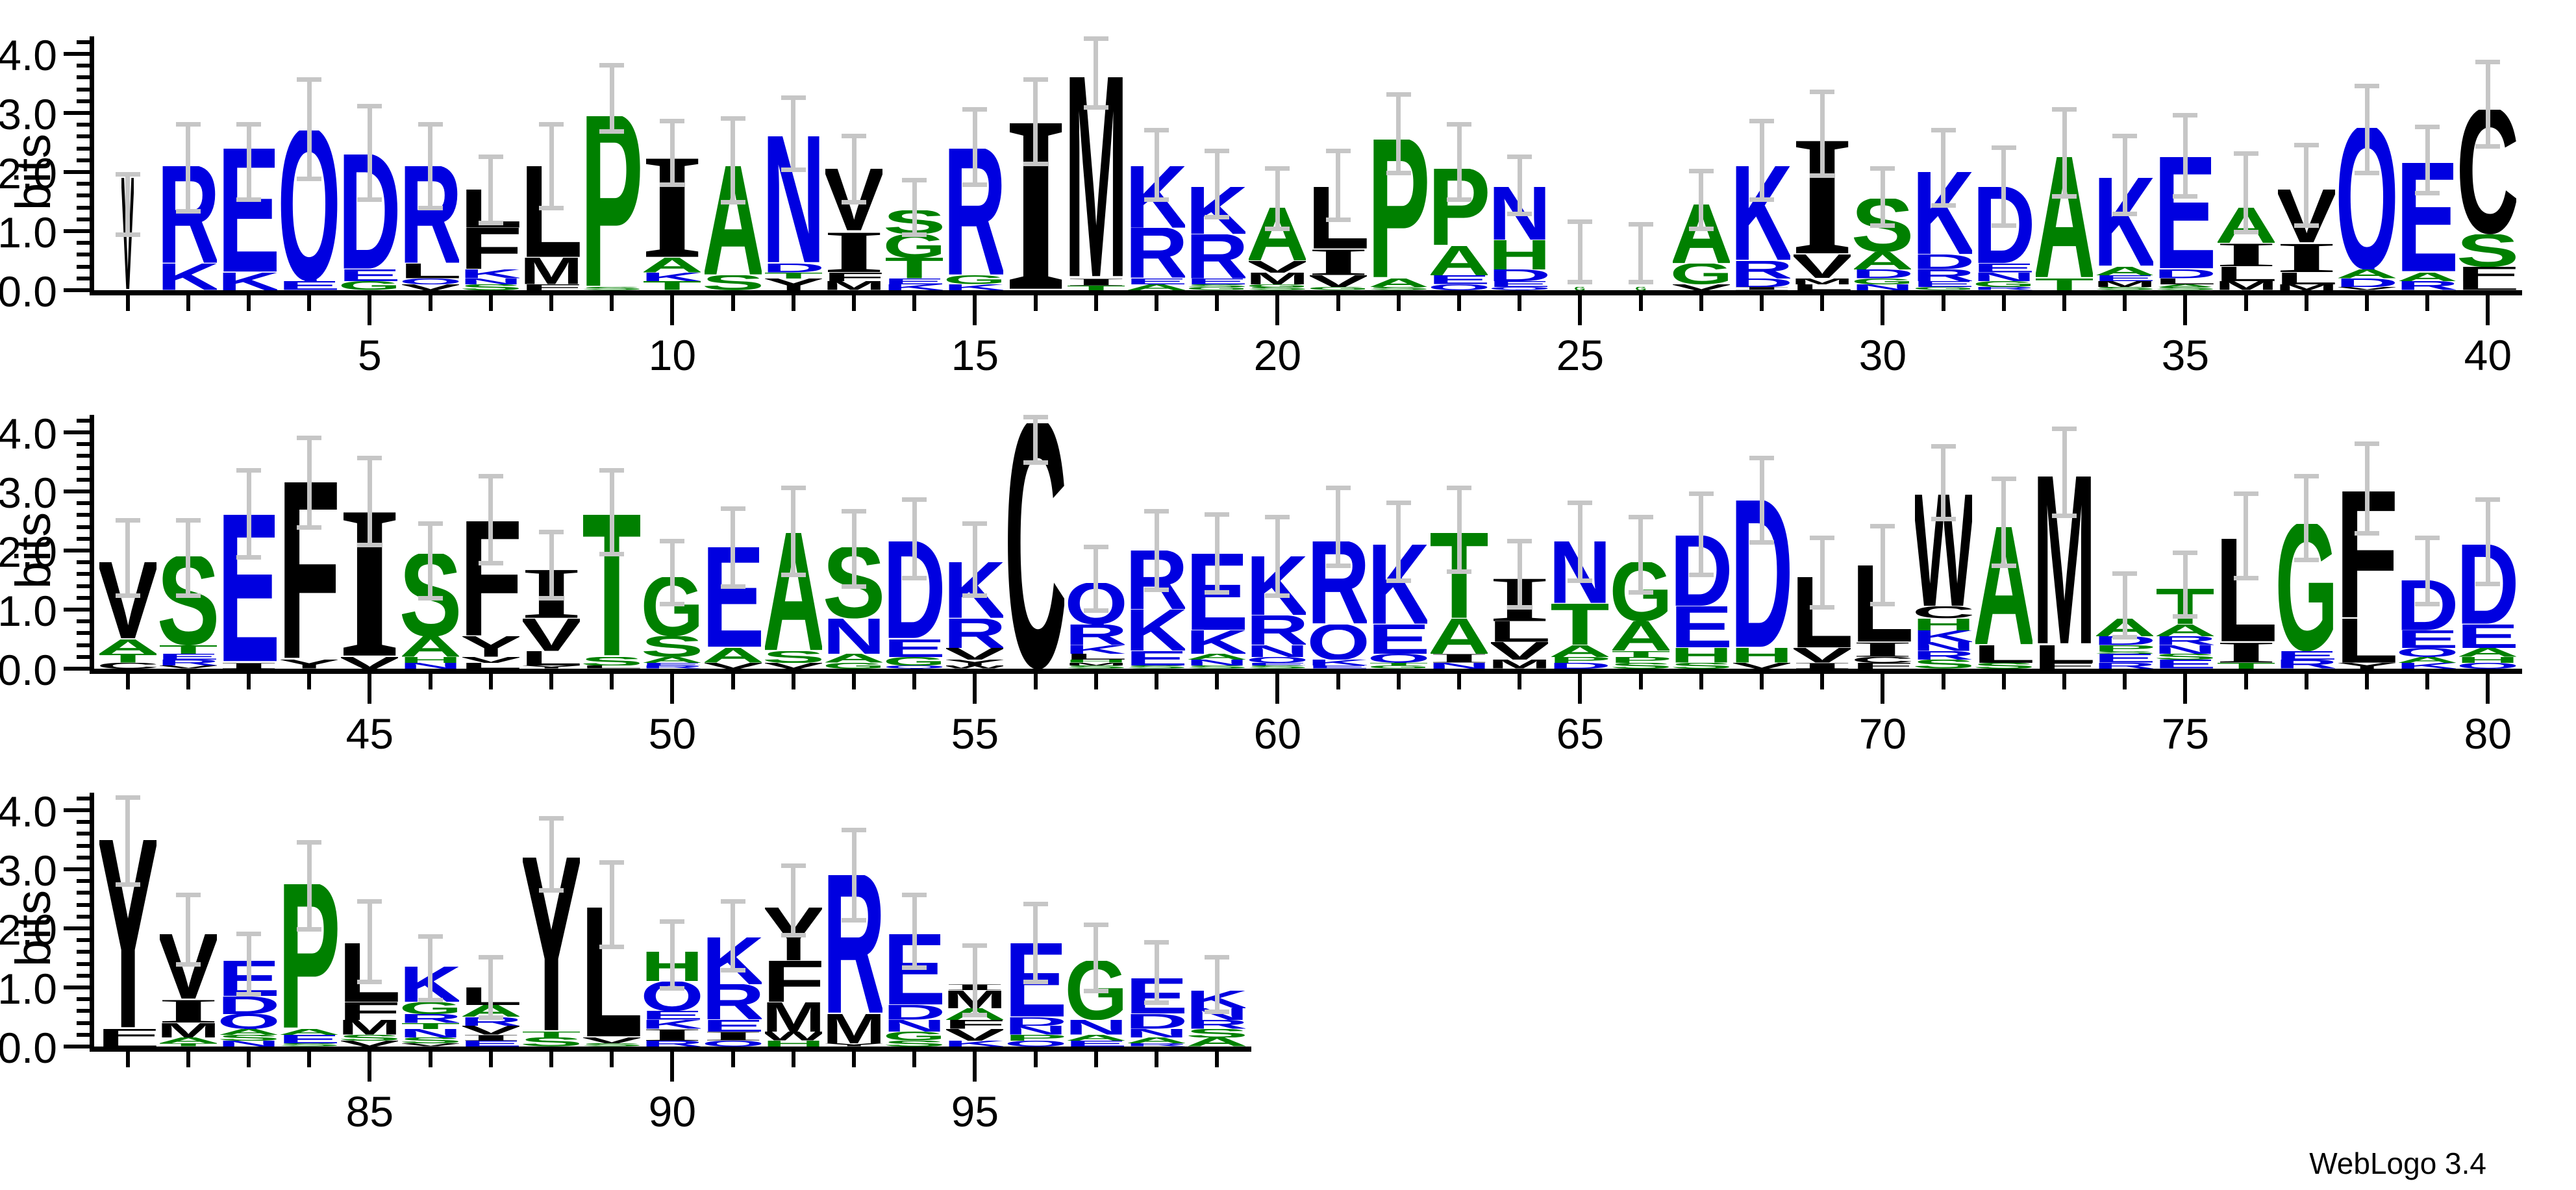  I want to click on logo-letter: P, so click(2124, 648).